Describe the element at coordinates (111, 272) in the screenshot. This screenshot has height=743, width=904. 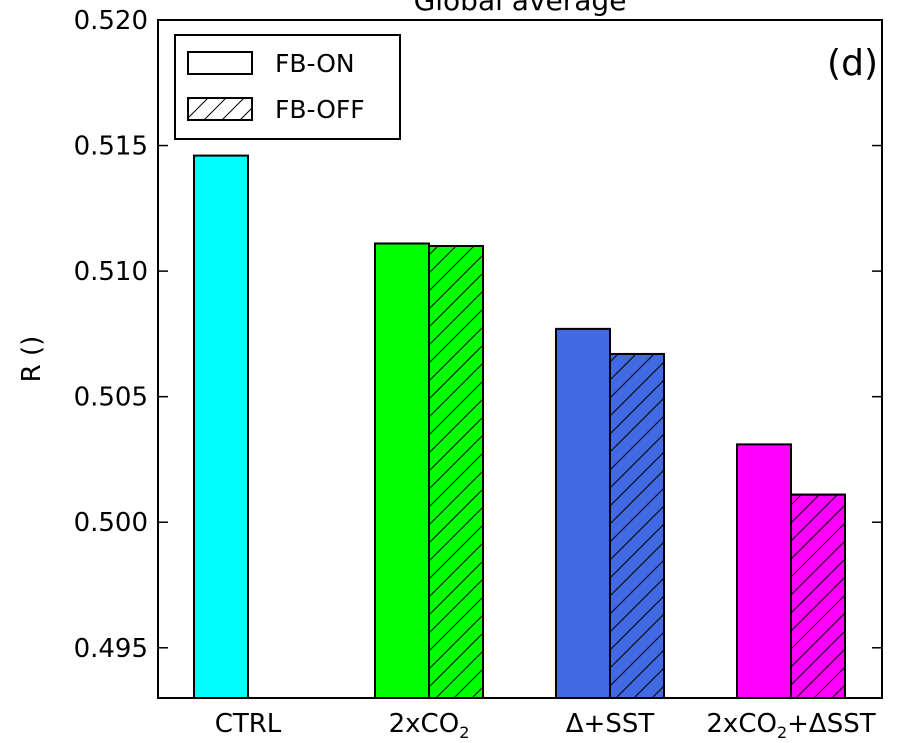
I see `y-tick-label: 0.510` at that location.